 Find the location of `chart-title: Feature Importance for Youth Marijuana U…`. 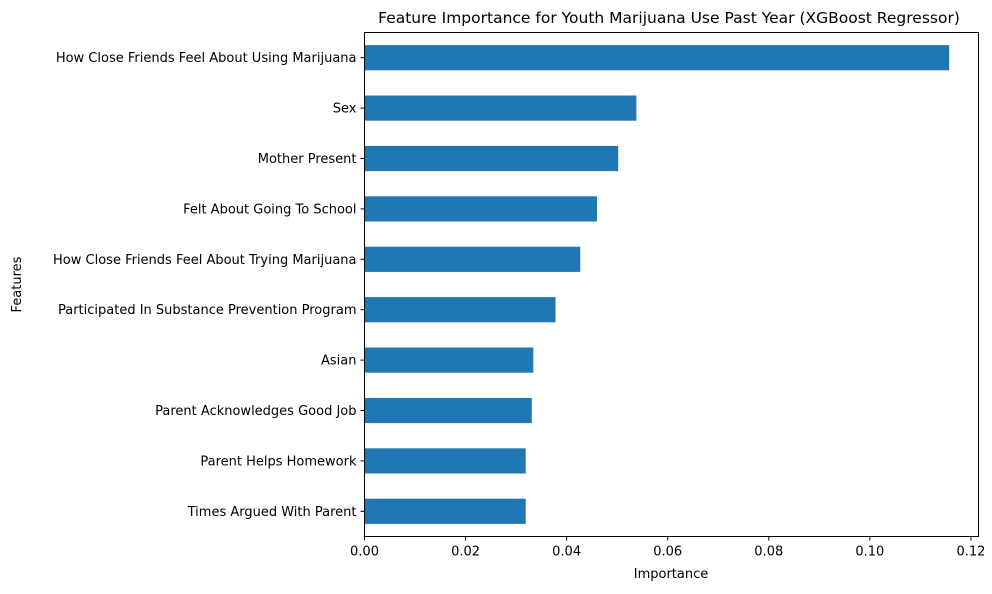

chart-title: Feature Importance for Youth Marijuana U… is located at coordinates (669, 18).